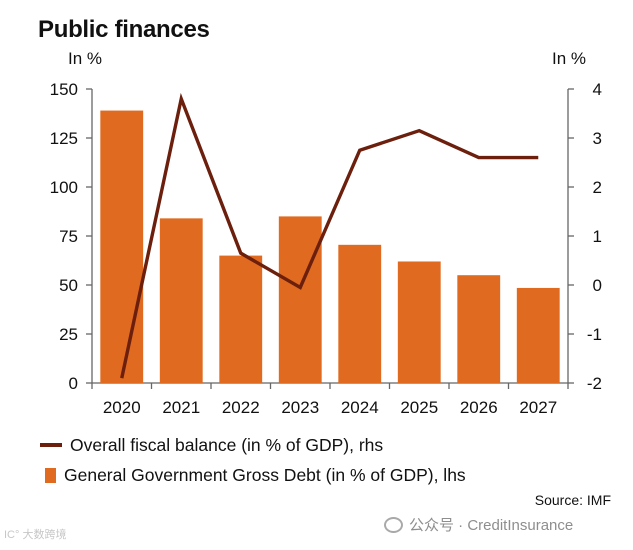 Image resolution: width=633 pixels, height=550 pixels. Describe the element at coordinates (124, 29) in the screenshot. I see `chart-title: Public finances` at that location.